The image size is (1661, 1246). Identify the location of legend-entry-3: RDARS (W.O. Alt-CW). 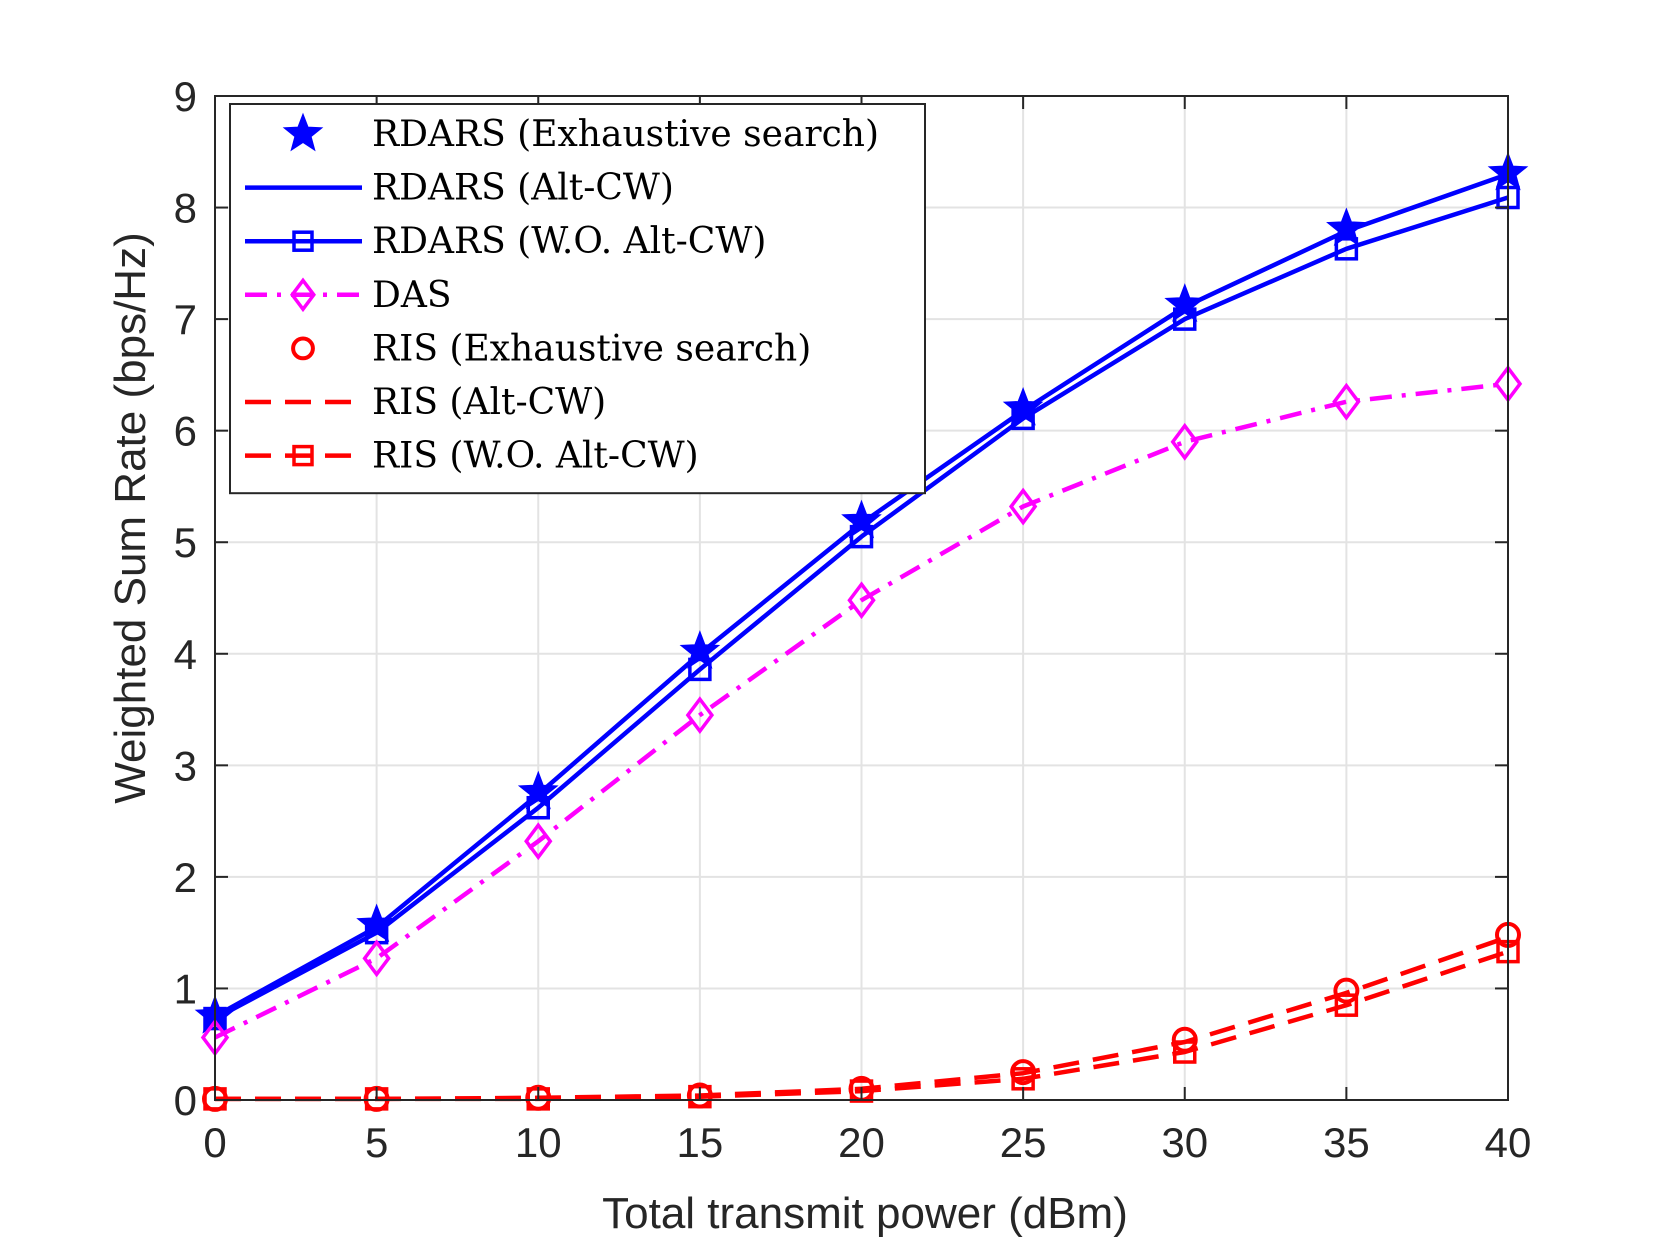
(505, 241).